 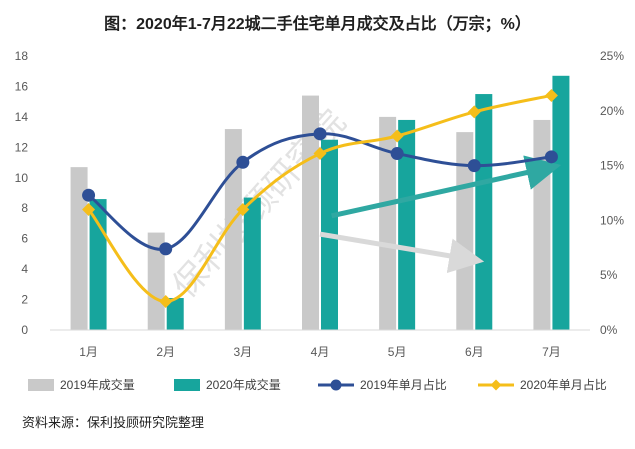 What do you see at coordinates (22, 56) in the screenshot?
I see `left-tick-label: 18` at bounding box center [22, 56].